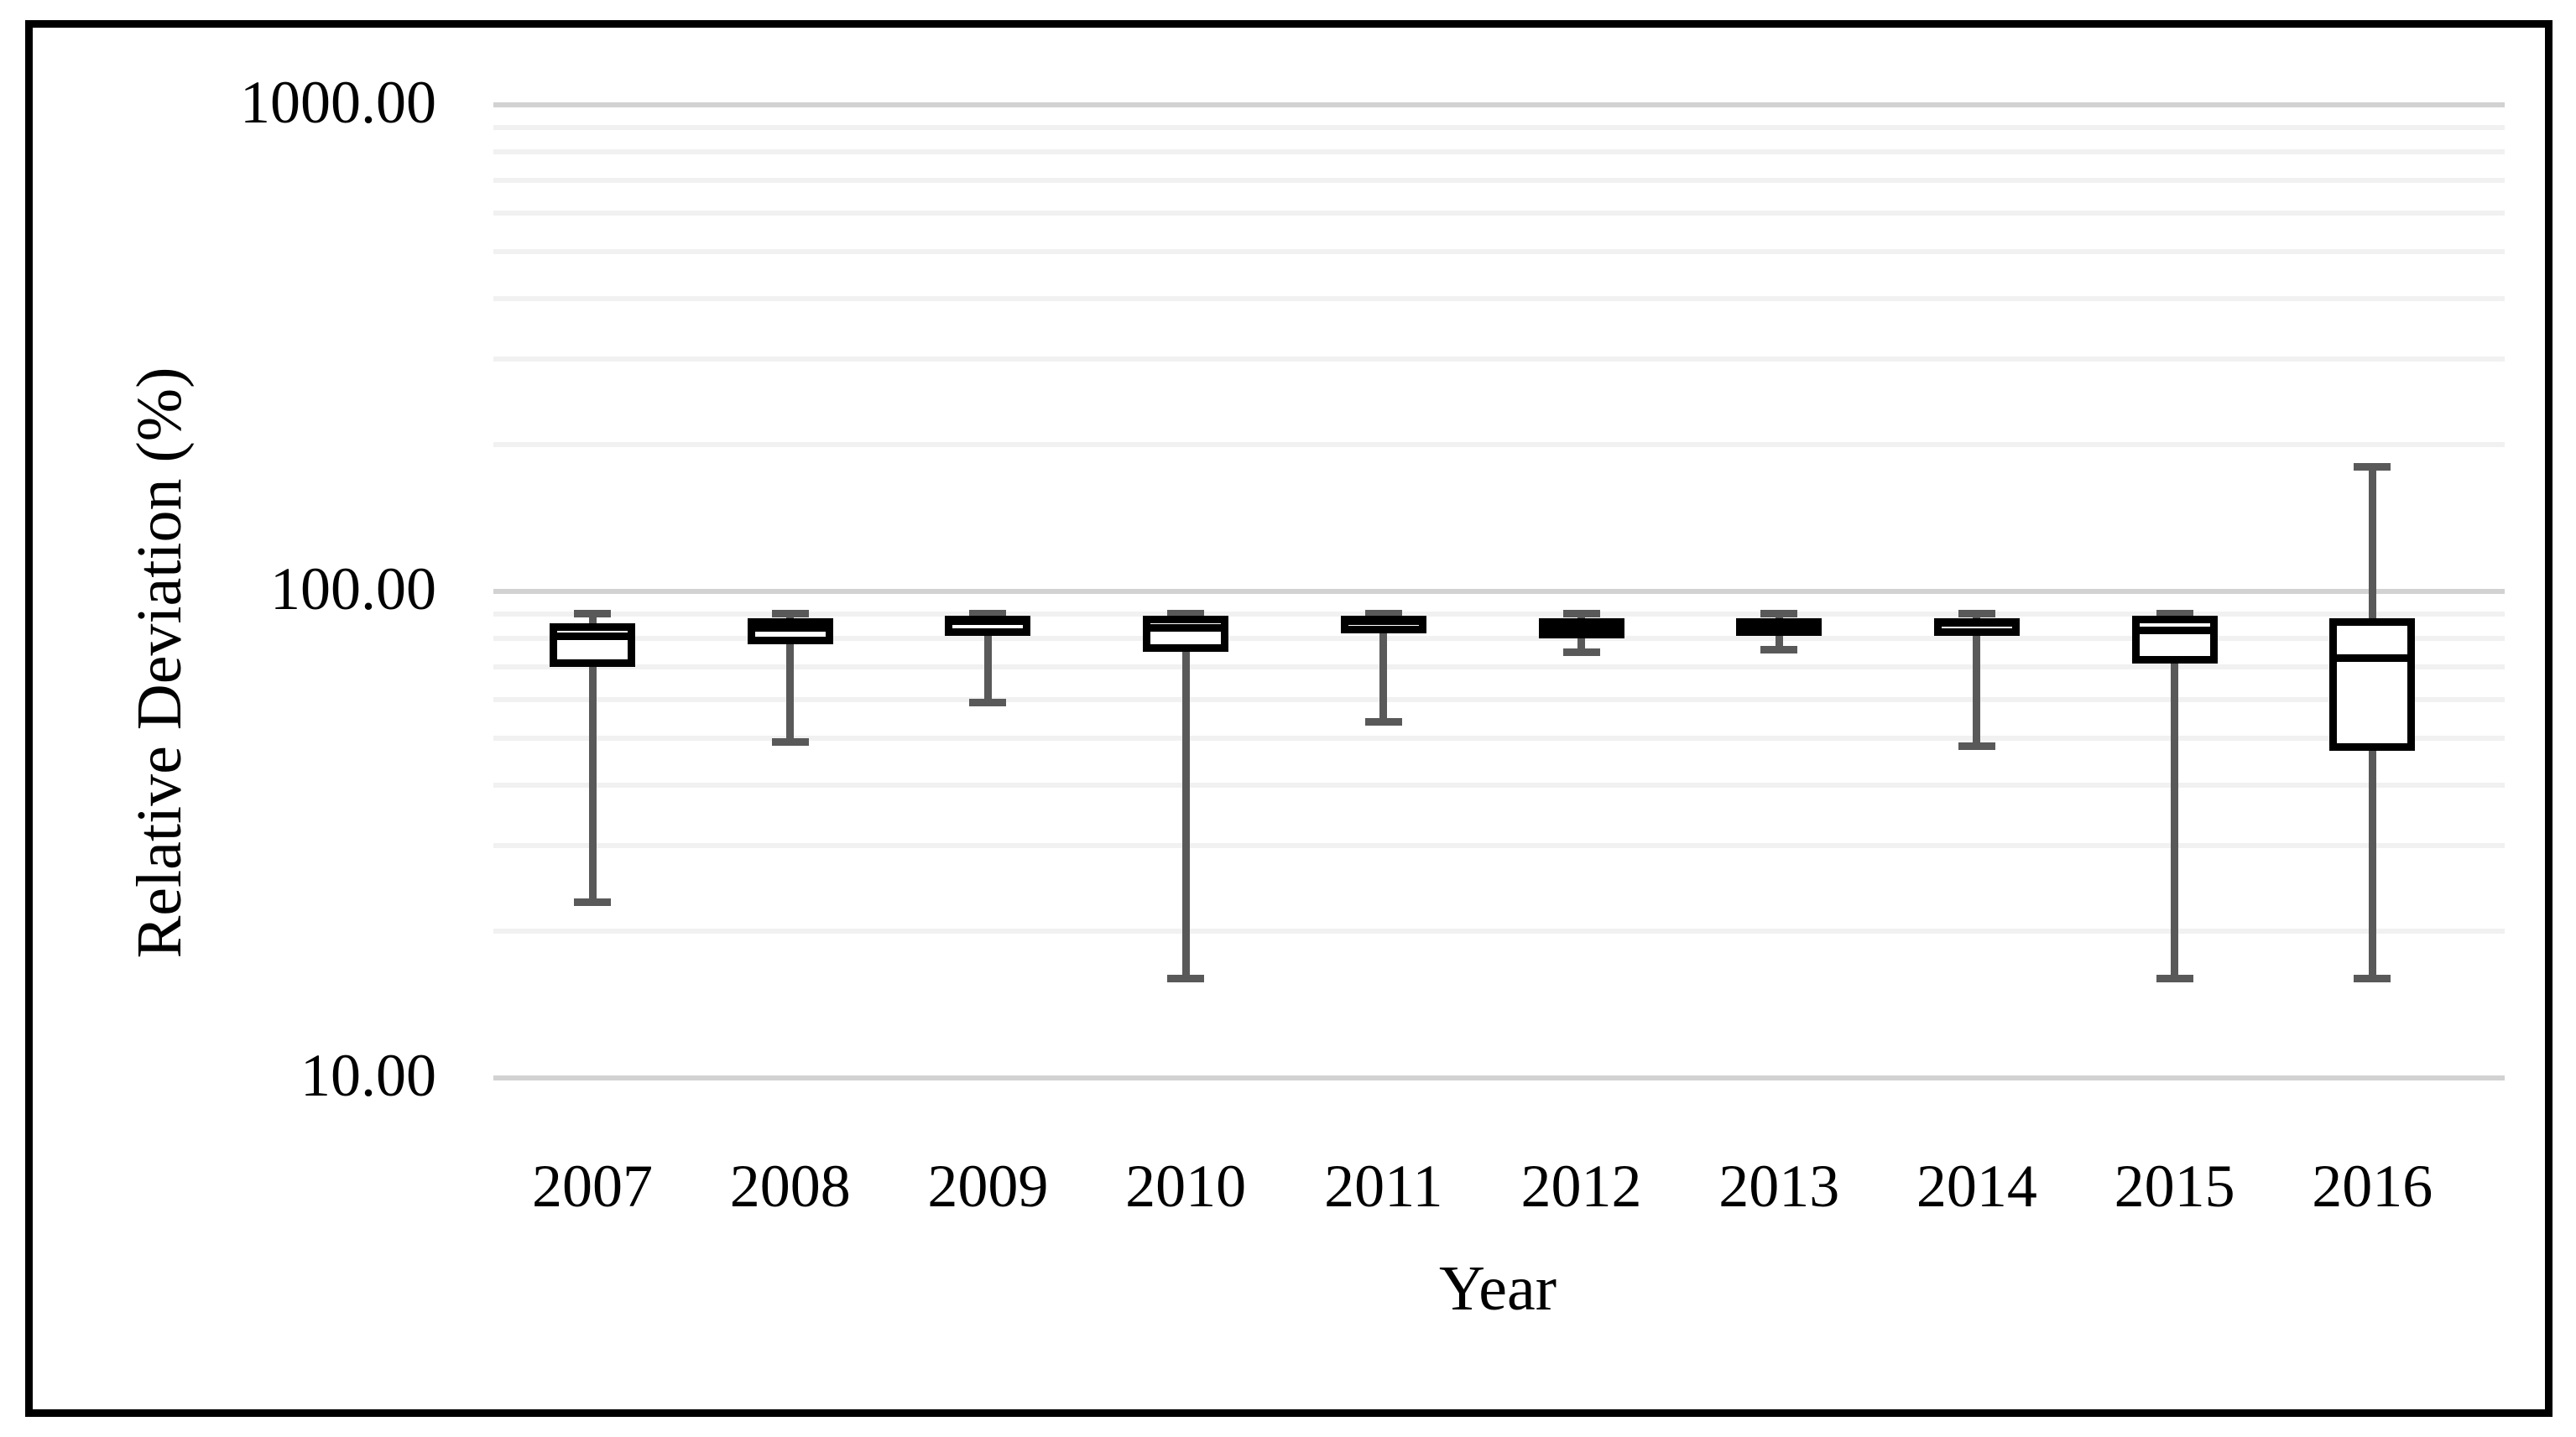 The width and height of the screenshot is (2576, 1437). Describe the element at coordinates (1779, 1186) in the screenshot. I see `x-axis-tick-label-2013: 2013` at that location.